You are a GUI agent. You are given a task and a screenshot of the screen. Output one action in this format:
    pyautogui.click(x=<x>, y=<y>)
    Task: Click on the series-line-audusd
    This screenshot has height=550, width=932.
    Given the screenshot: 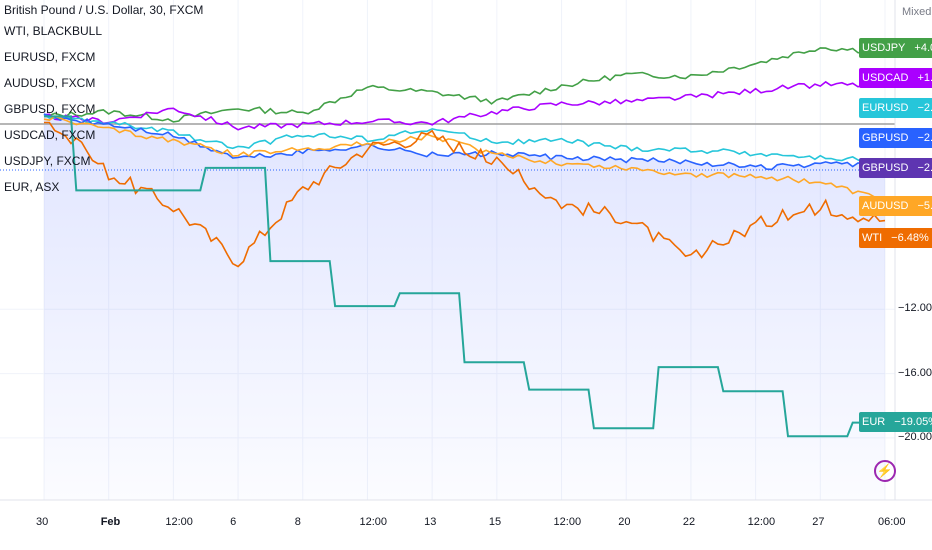 What is the action you would take?
    pyautogui.click(x=464, y=158)
    